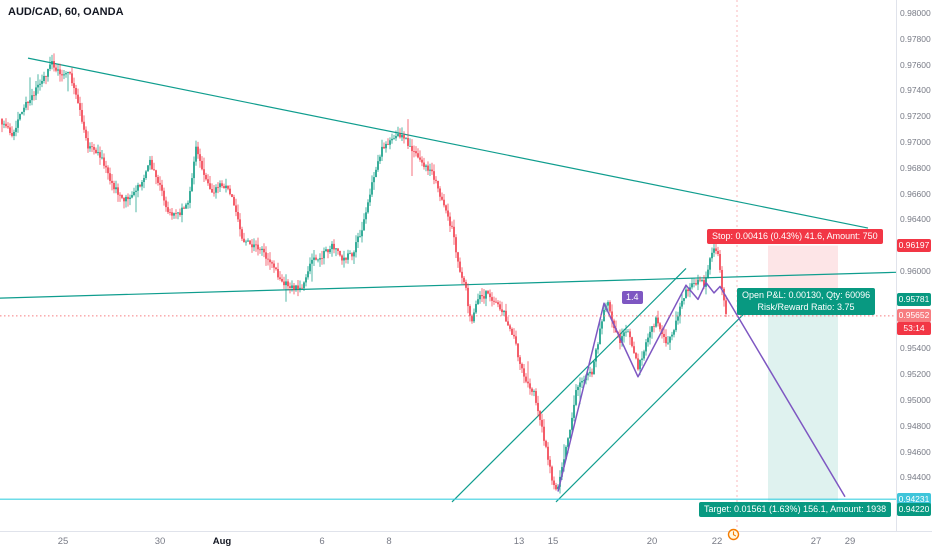 This screenshot has width=932, height=550. Describe the element at coordinates (466, 540) in the screenshot. I see `time-axis: 25 30 Aug 6 8 13 15 20 22 27 29` at that location.